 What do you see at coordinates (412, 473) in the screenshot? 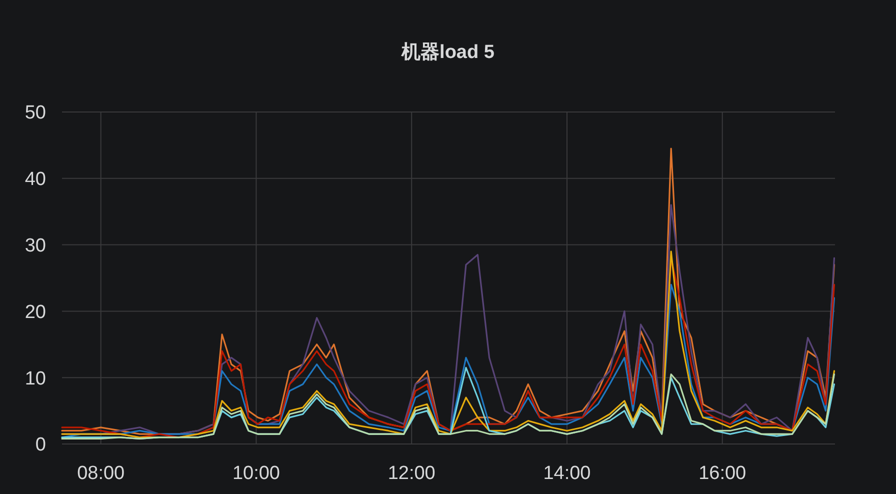
I see `x-tick-label: 12:00` at bounding box center [412, 473].